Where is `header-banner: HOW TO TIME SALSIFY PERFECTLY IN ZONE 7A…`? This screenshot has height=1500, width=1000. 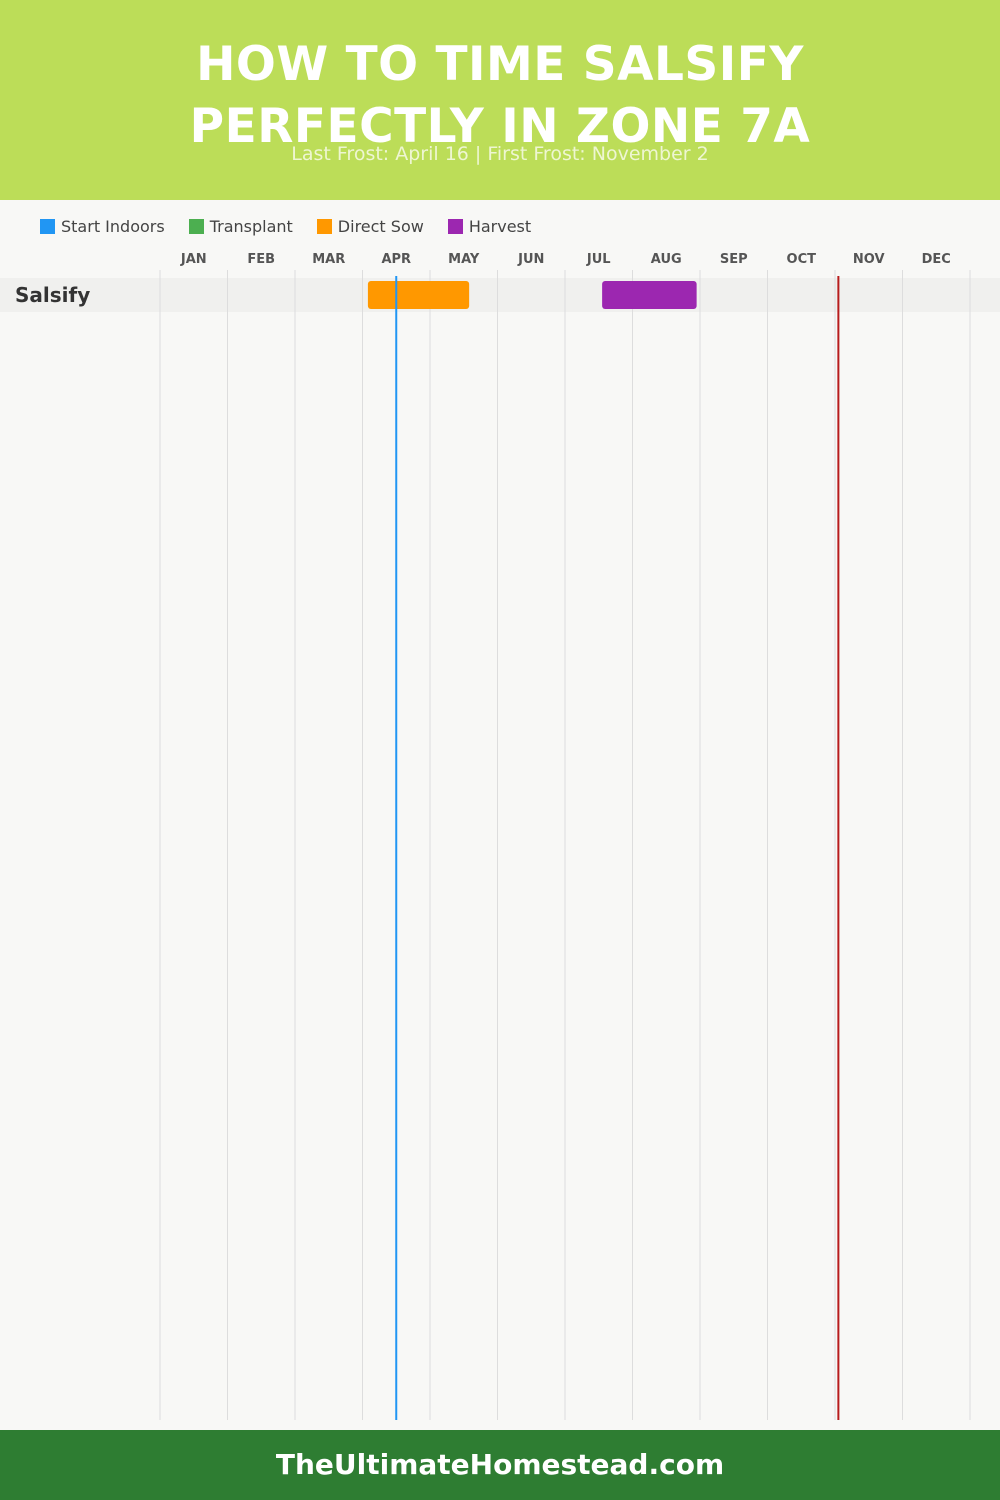
header-banner: HOW TO TIME SALSIFY PERFECTLY IN ZONE 7A… is located at coordinates (500, 100).